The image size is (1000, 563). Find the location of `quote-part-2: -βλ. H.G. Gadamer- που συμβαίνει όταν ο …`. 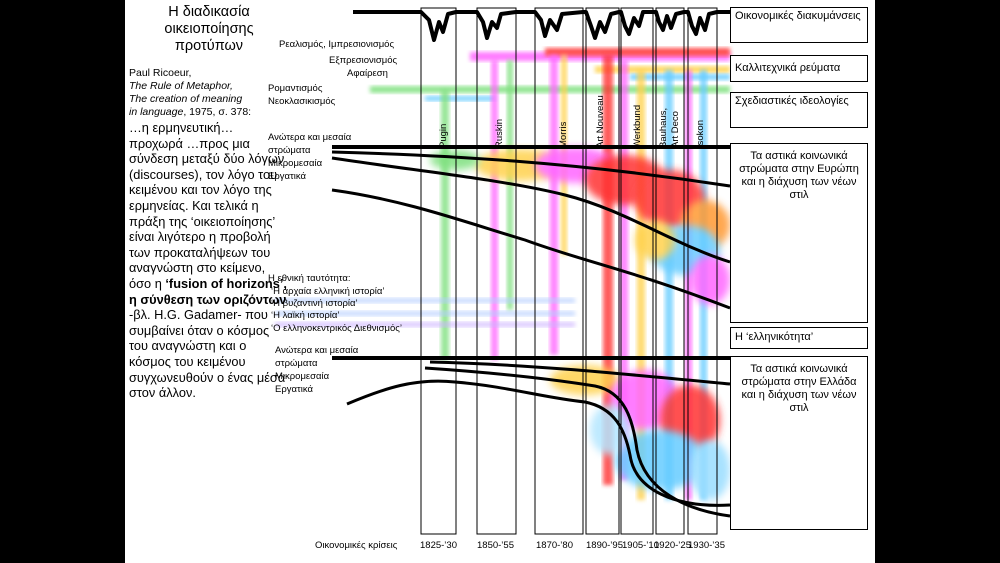

quote-part-2: -βλ. H.G. Gadamer- που συμβαίνει όταν ο … is located at coordinates (207, 354).